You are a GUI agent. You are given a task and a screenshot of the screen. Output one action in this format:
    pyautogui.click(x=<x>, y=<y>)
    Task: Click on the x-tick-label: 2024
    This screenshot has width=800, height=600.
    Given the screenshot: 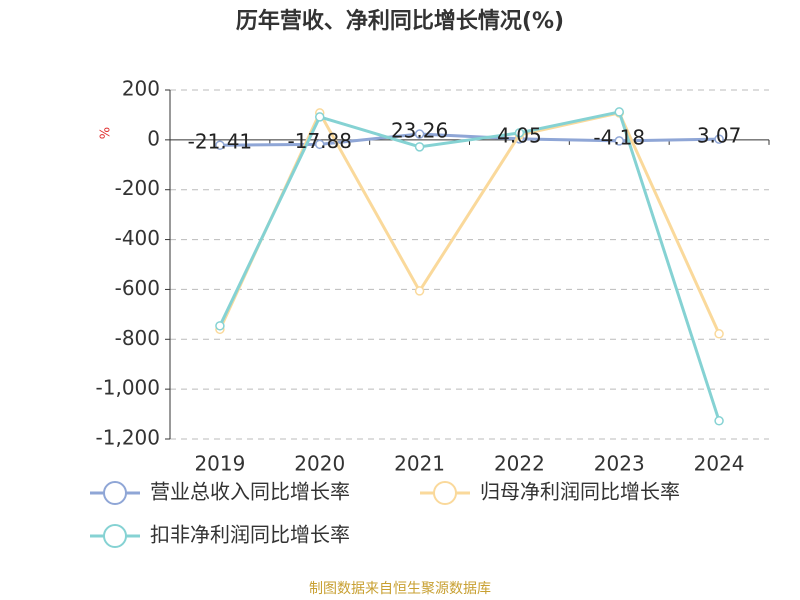 What is the action you would take?
    pyautogui.click(x=719, y=464)
    